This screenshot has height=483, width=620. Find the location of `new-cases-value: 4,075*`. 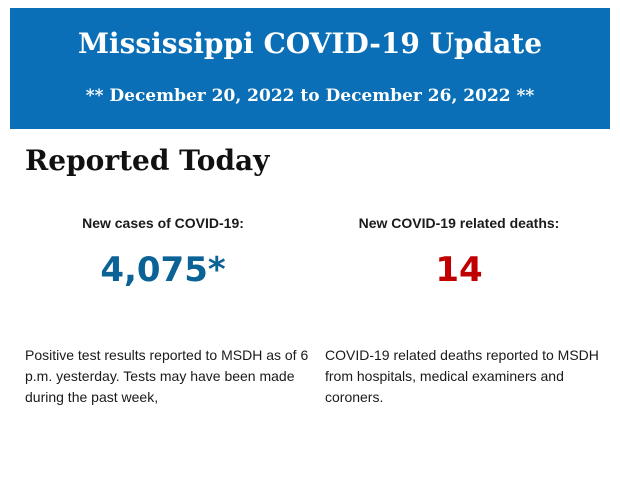

new-cases-value: 4,075* is located at coordinates (163, 270).